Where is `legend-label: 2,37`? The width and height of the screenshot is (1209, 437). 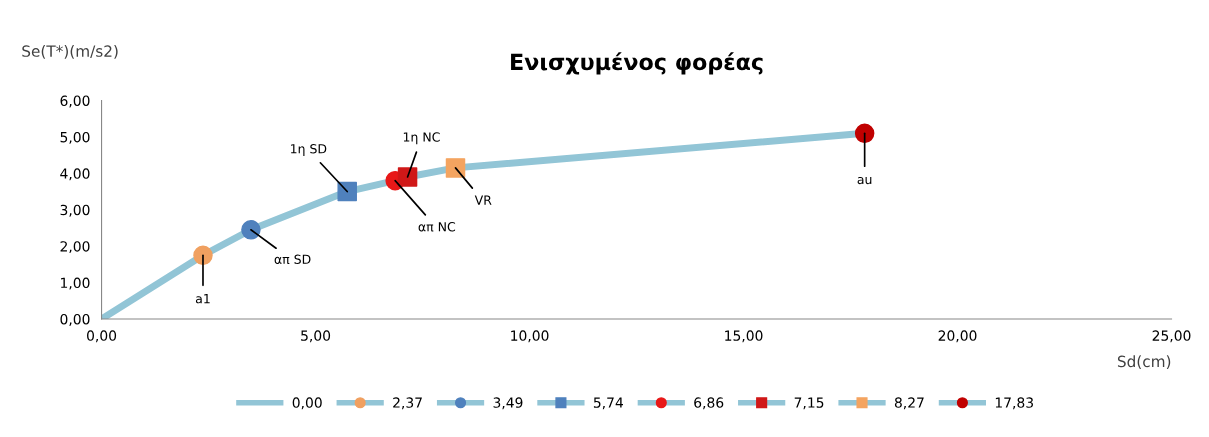 legend-label: 2,37 is located at coordinates (407, 403).